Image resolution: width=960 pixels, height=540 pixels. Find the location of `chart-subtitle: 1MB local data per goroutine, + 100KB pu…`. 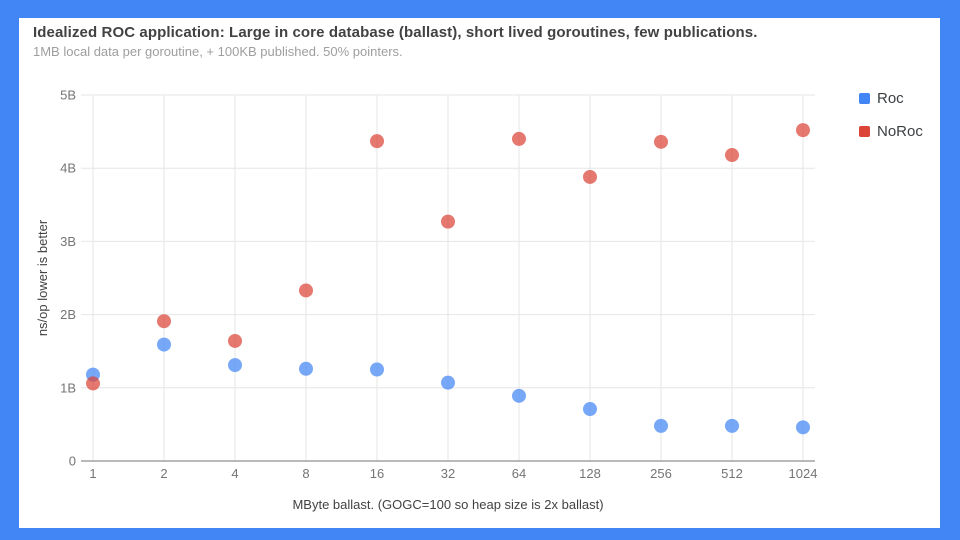

chart-subtitle: 1MB local data per goroutine, + 100KB pu… is located at coordinates (218, 51).